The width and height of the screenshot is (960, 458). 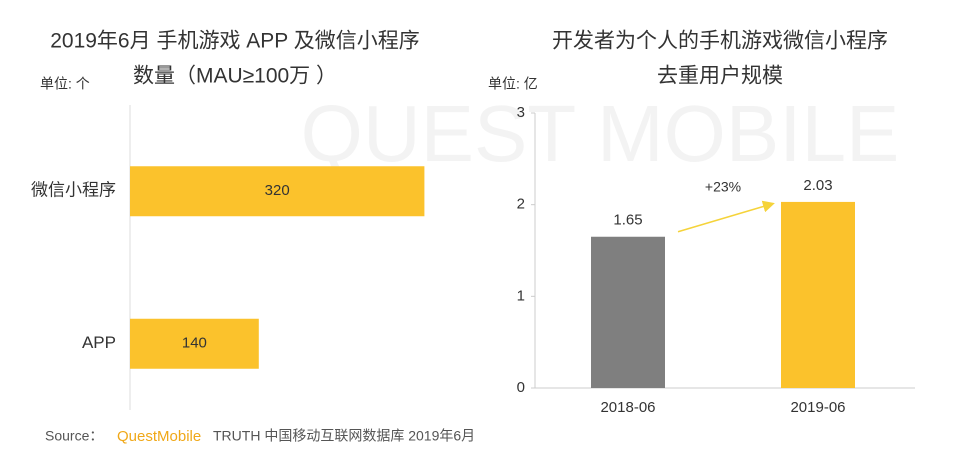 I want to click on x-tick-label: 2019-06, so click(x=817, y=407).